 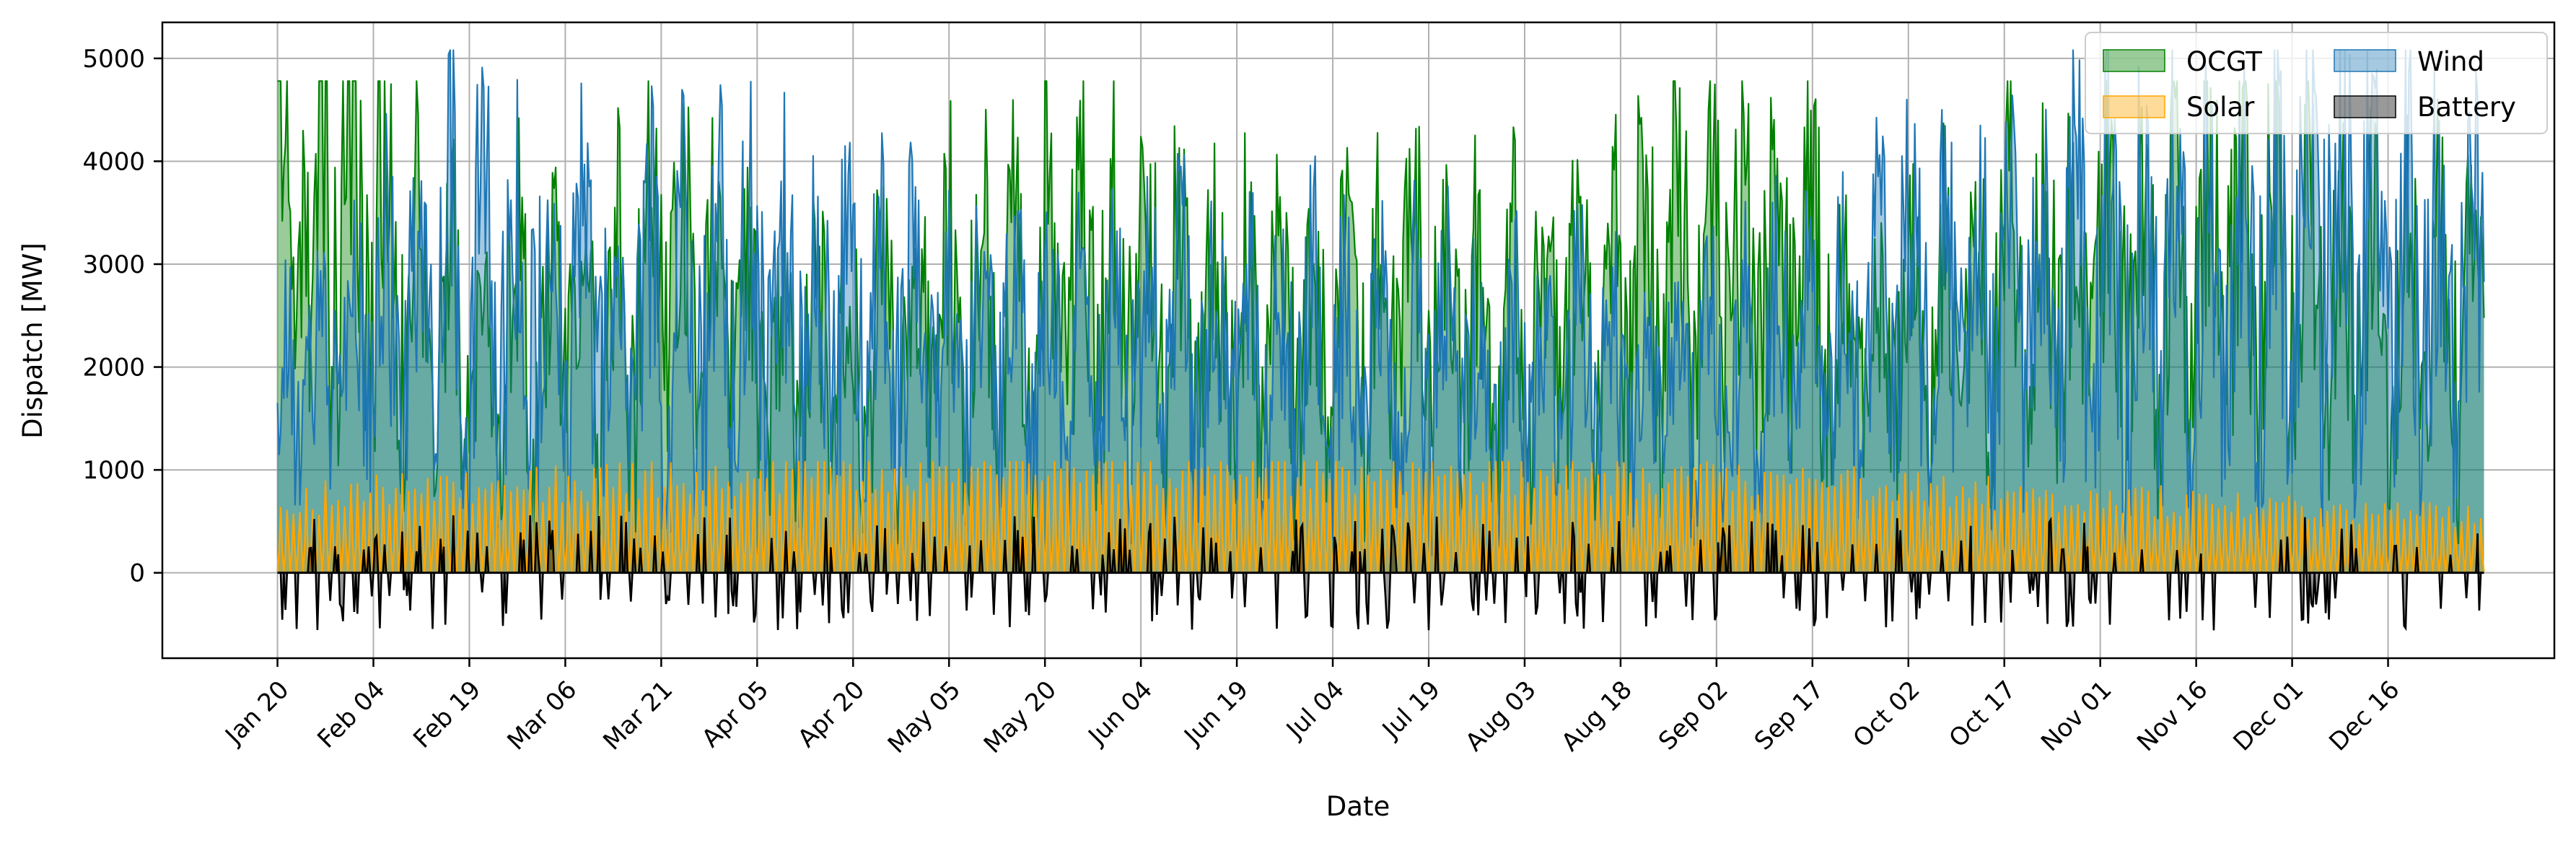 What do you see at coordinates (2134, 106) in the screenshot?
I see `legend-swatch-solar` at bounding box center [2134, 106].